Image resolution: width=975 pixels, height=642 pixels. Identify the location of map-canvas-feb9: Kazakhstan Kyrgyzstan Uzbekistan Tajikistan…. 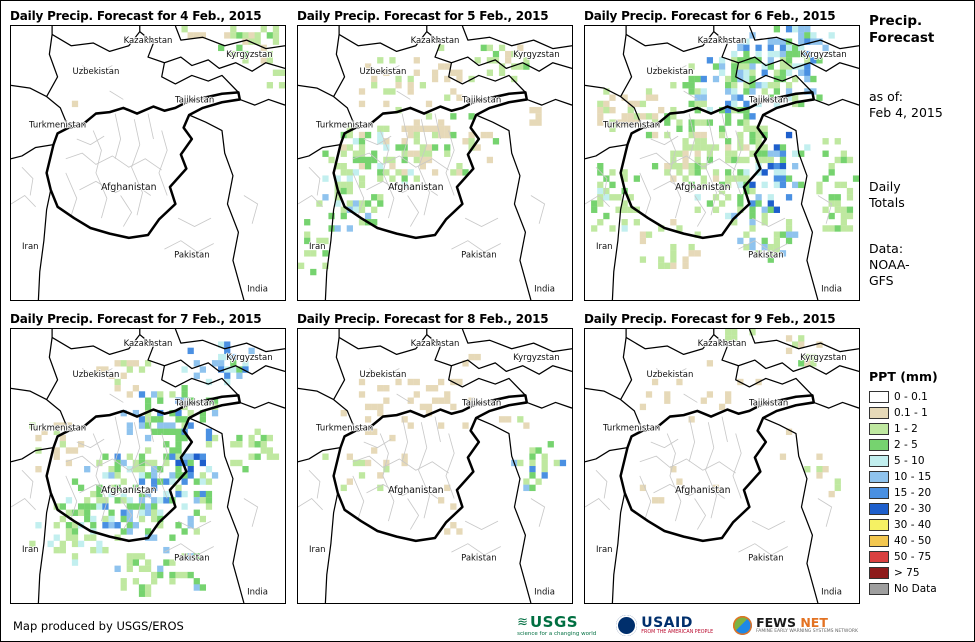
(722, 466).